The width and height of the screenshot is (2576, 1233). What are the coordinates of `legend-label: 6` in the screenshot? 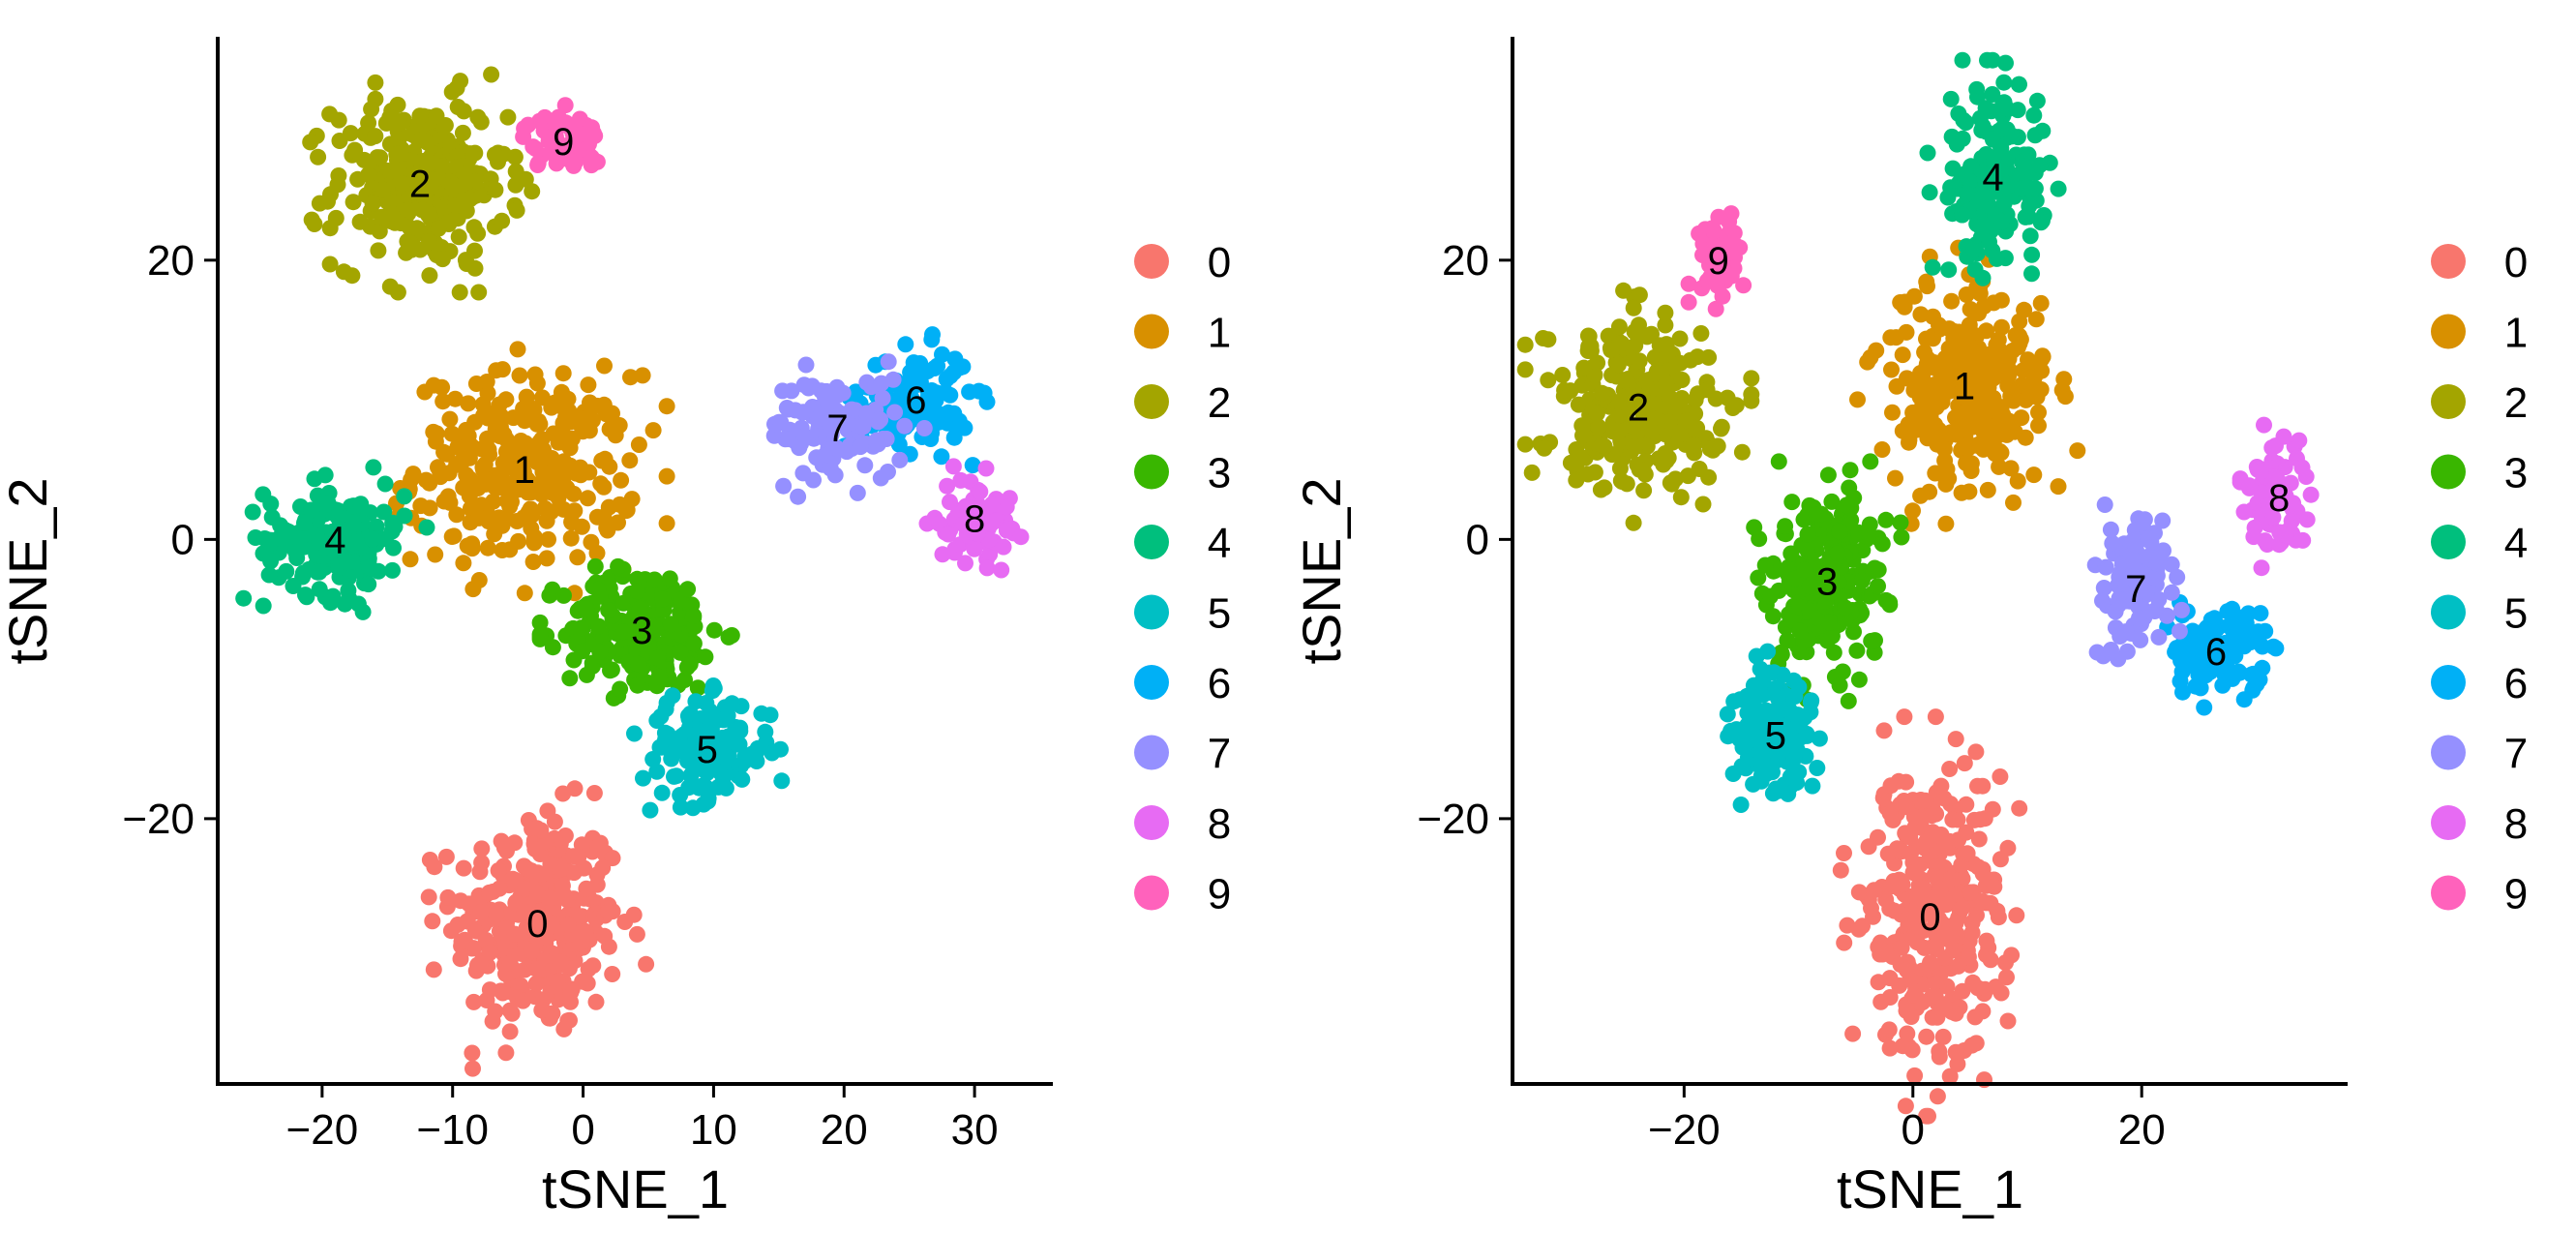 It's located at (2516, 683).